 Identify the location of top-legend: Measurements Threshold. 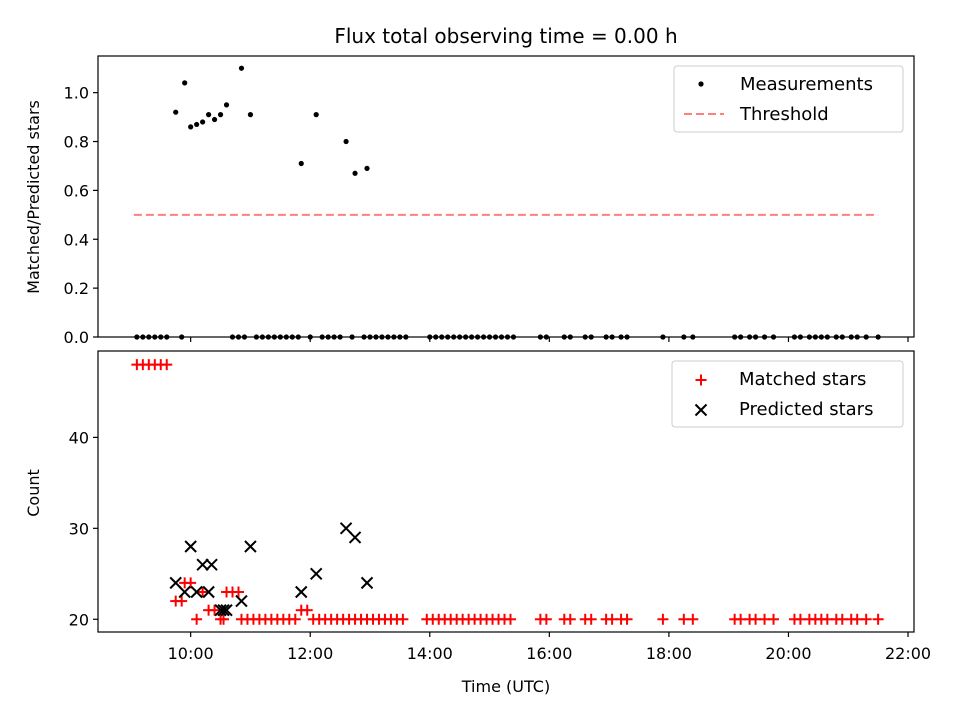
(788, 99).